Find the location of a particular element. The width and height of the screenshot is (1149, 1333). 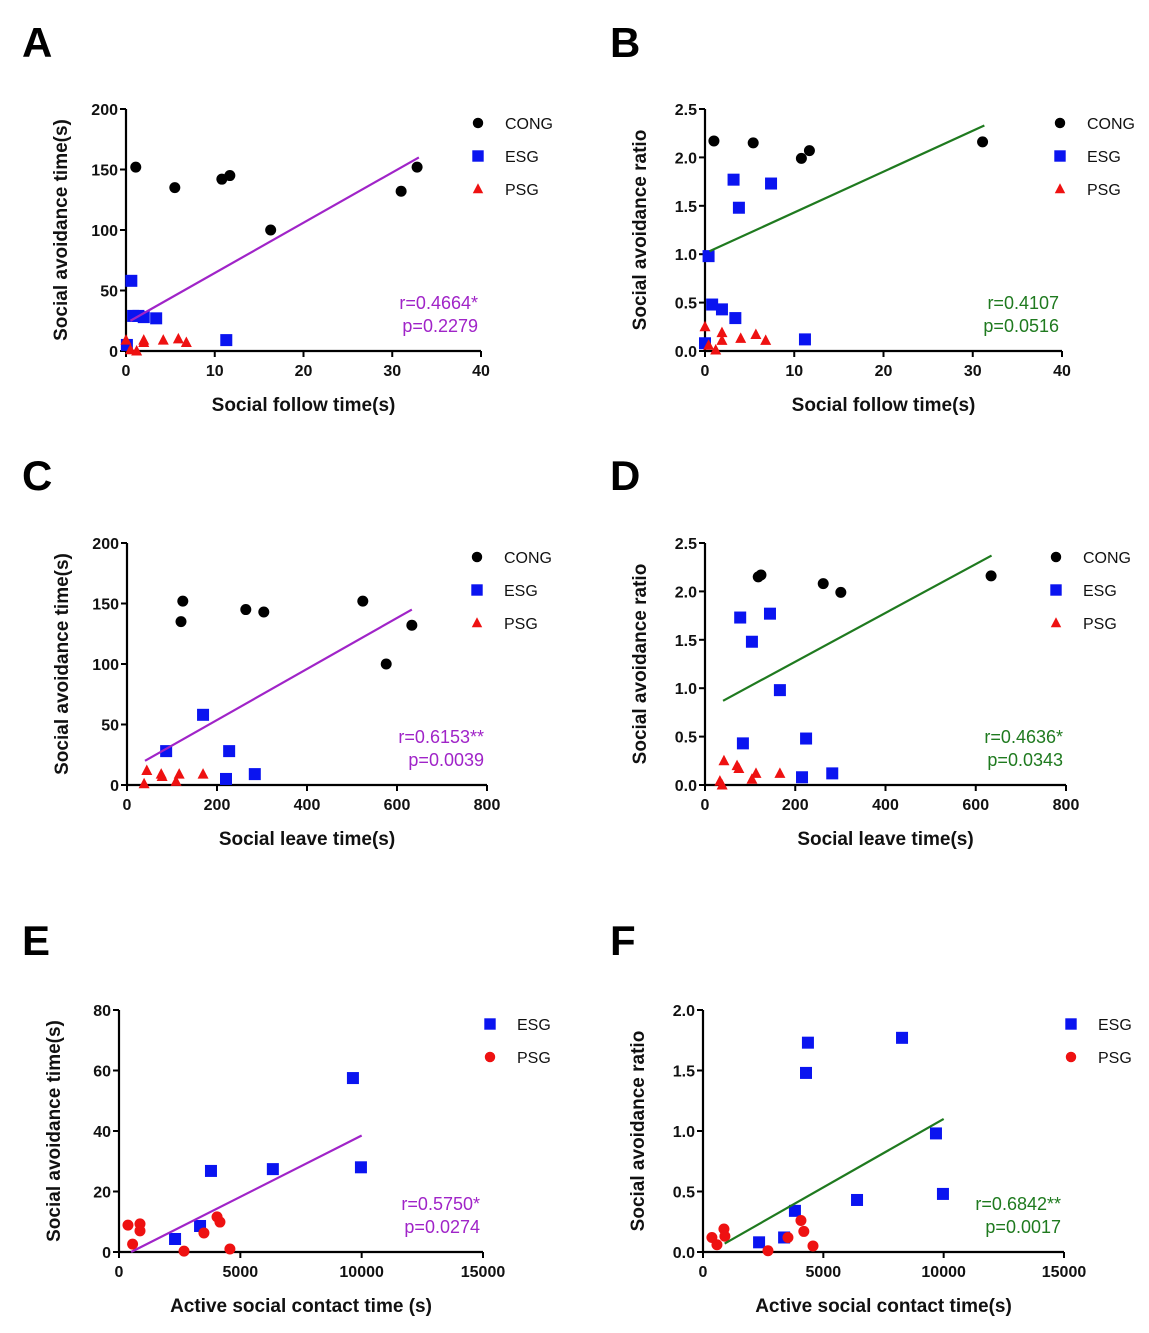

x-tick-label: 400 is located at coordinates (885, 805).